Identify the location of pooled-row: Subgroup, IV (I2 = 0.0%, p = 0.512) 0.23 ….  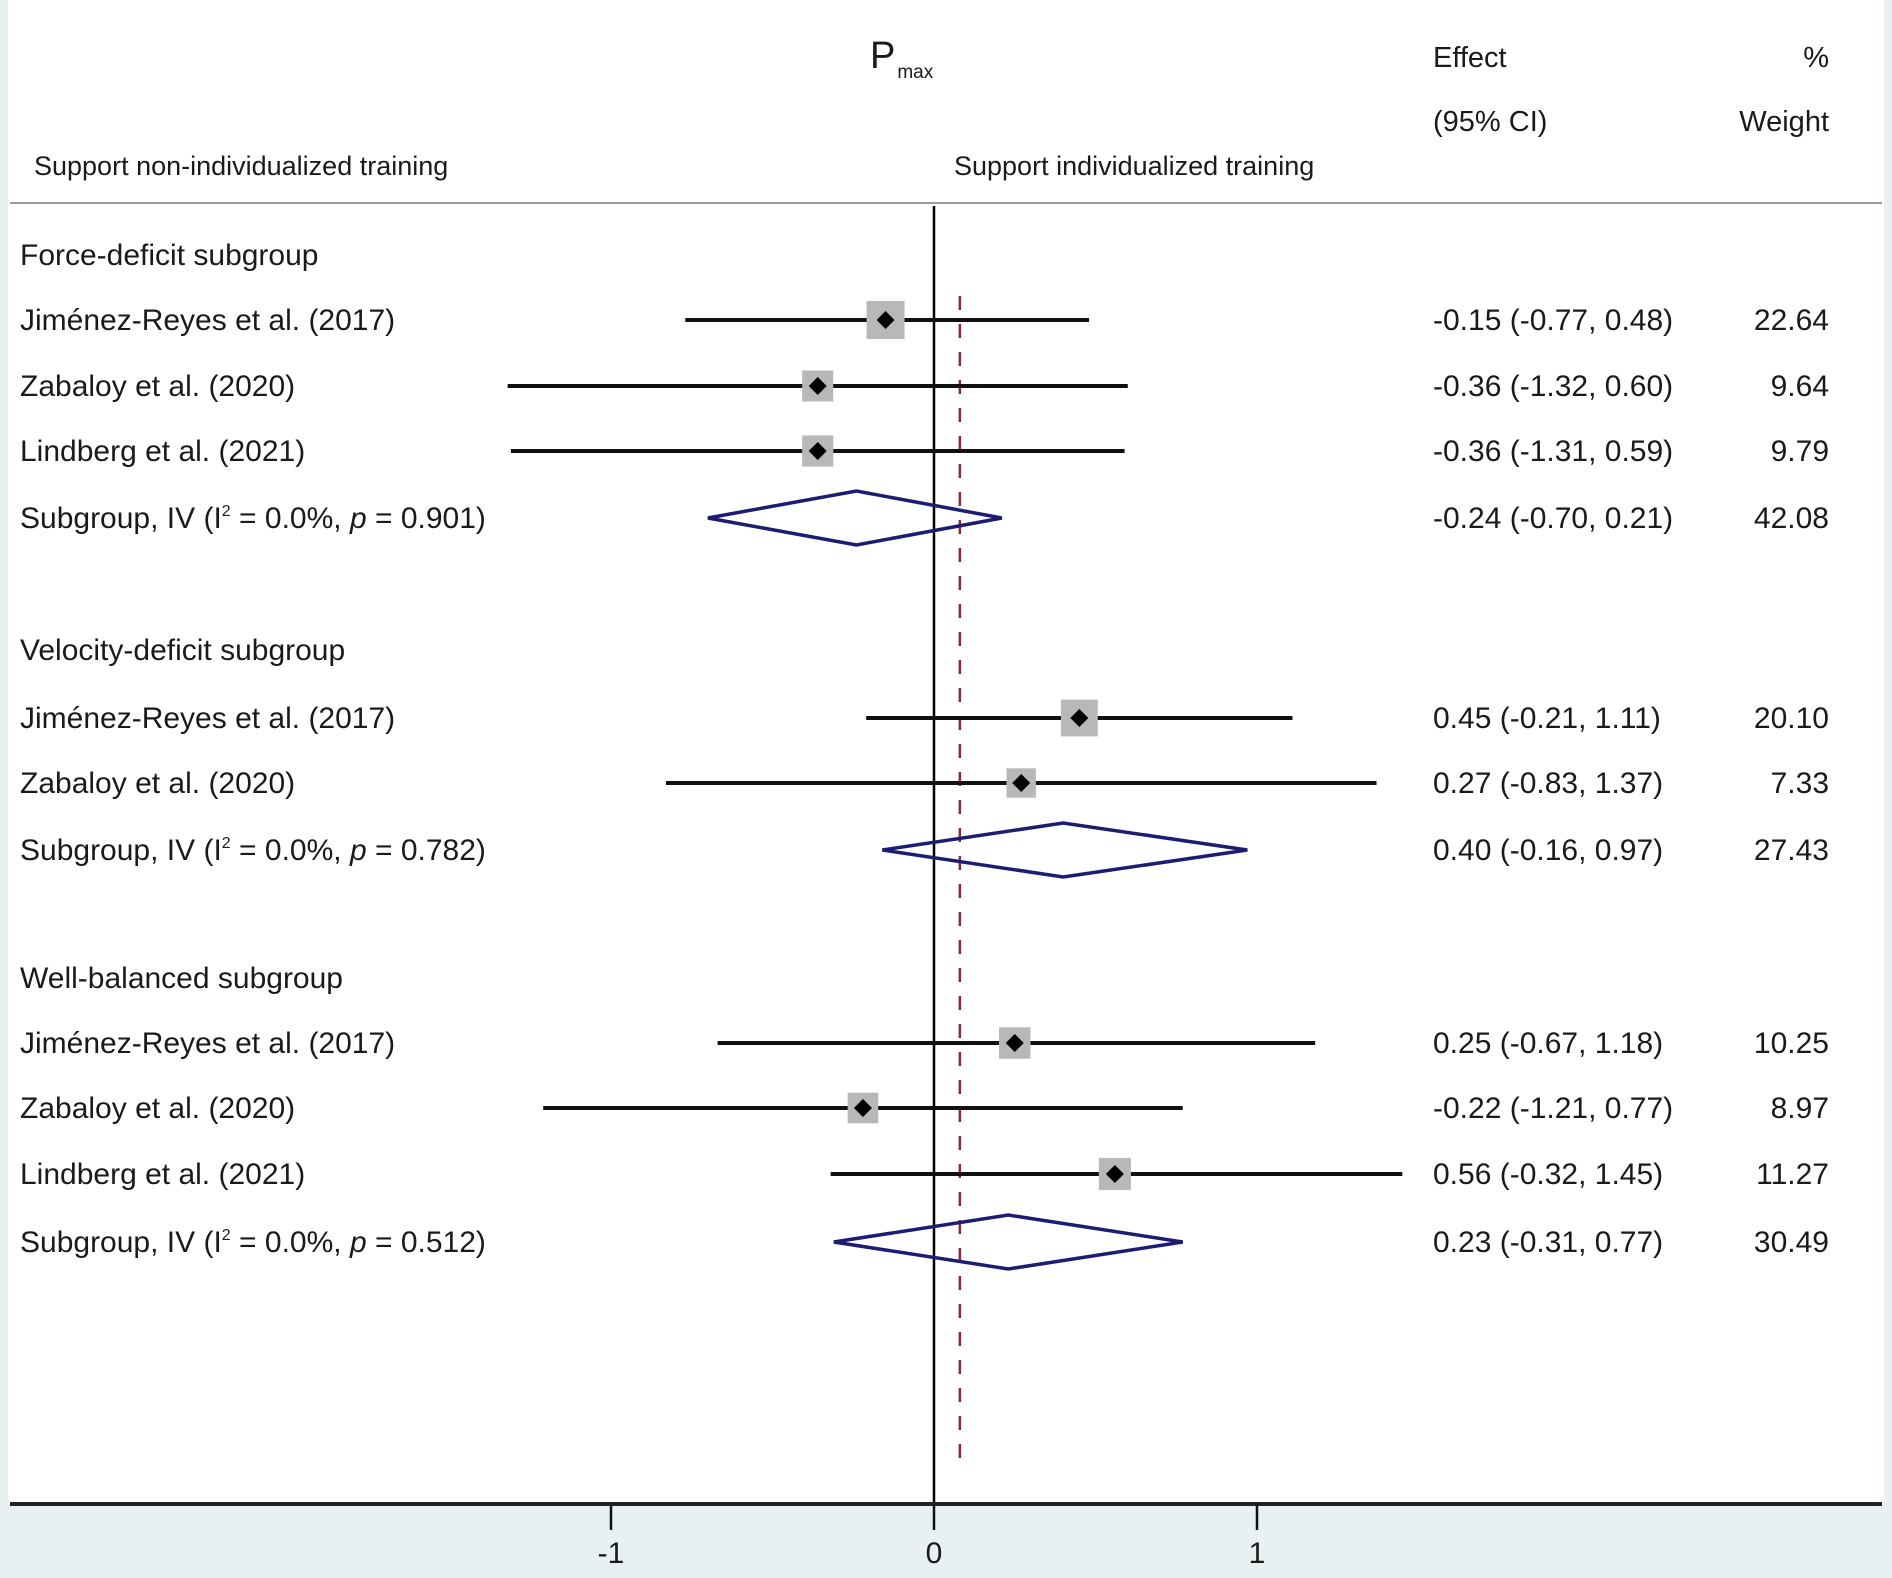
(924, 1242).